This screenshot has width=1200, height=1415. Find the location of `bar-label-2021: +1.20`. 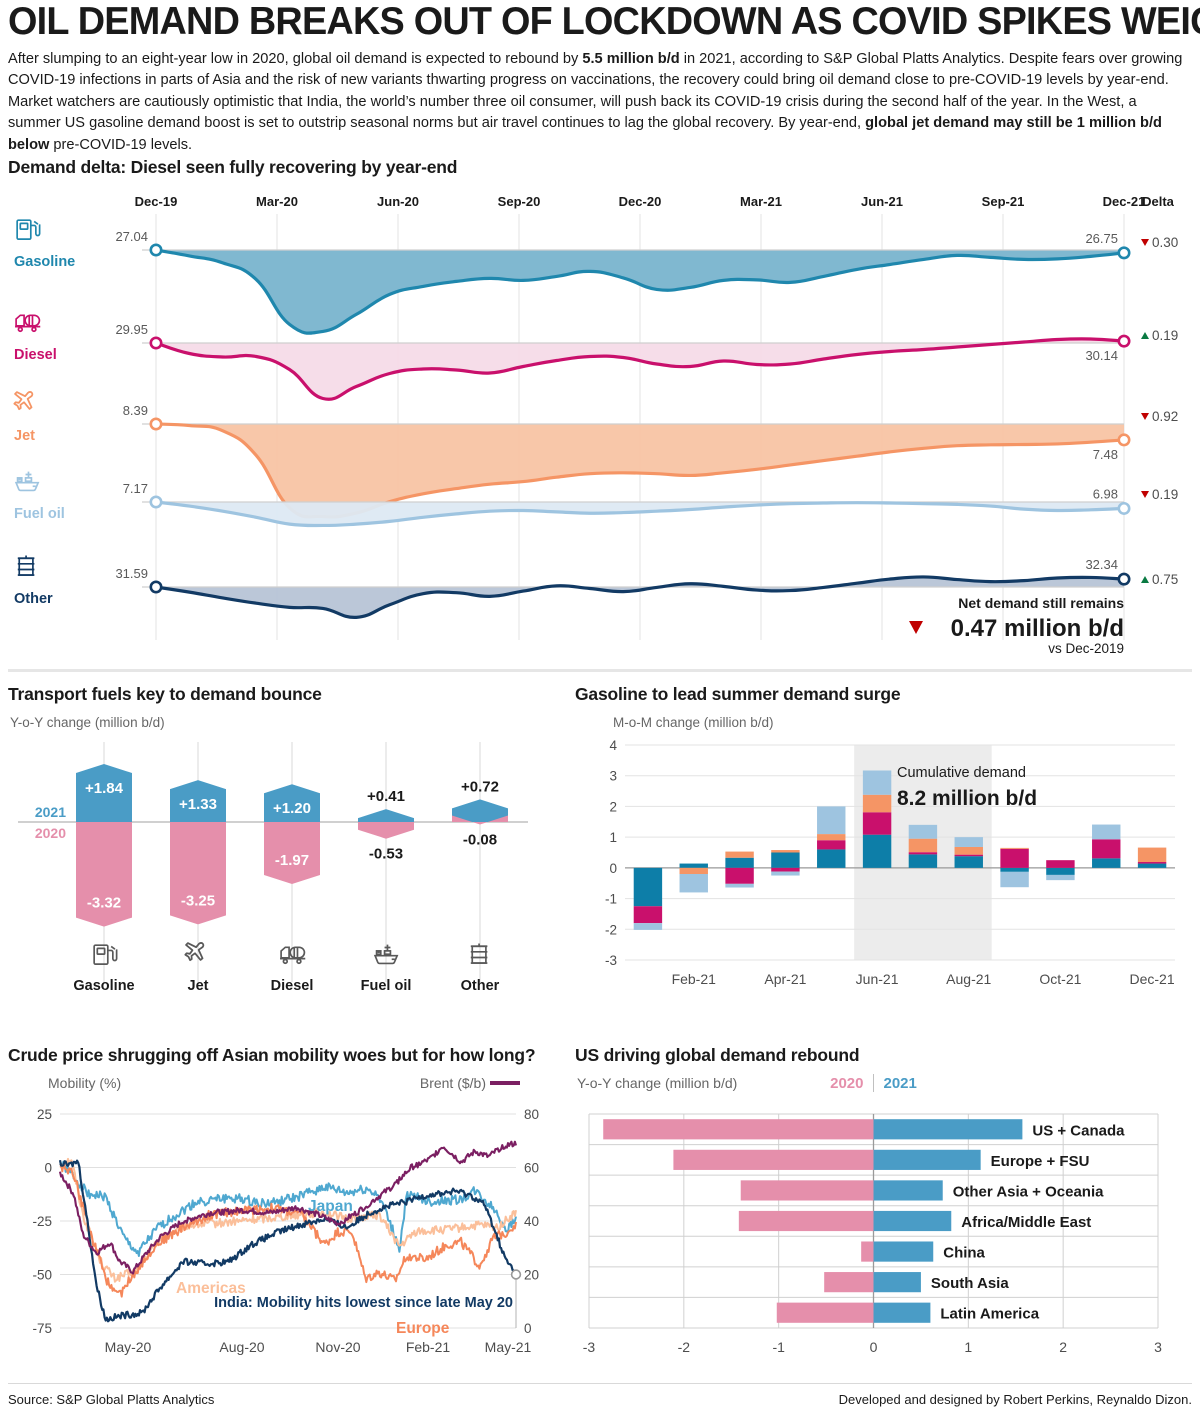

bar-label-2021: +1.20 is located at coordinates (292, 808).